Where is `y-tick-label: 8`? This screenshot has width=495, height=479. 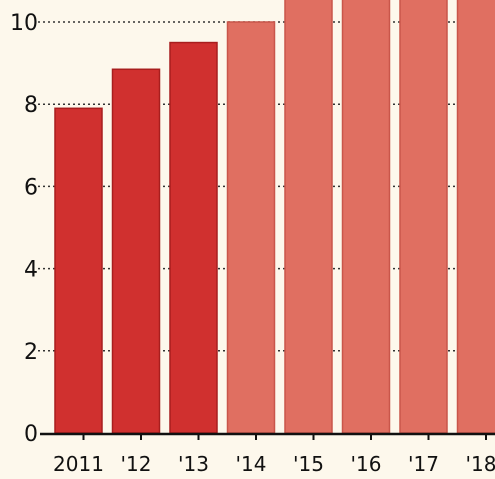
y-tick-label: 8 is located at coordinates (31, 105).